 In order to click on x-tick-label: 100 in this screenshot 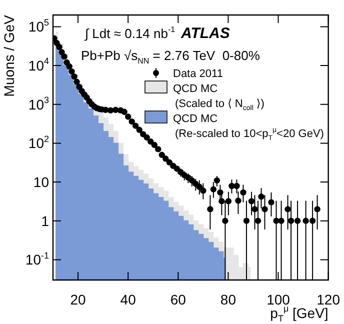, I will do `click(278, 299)`.